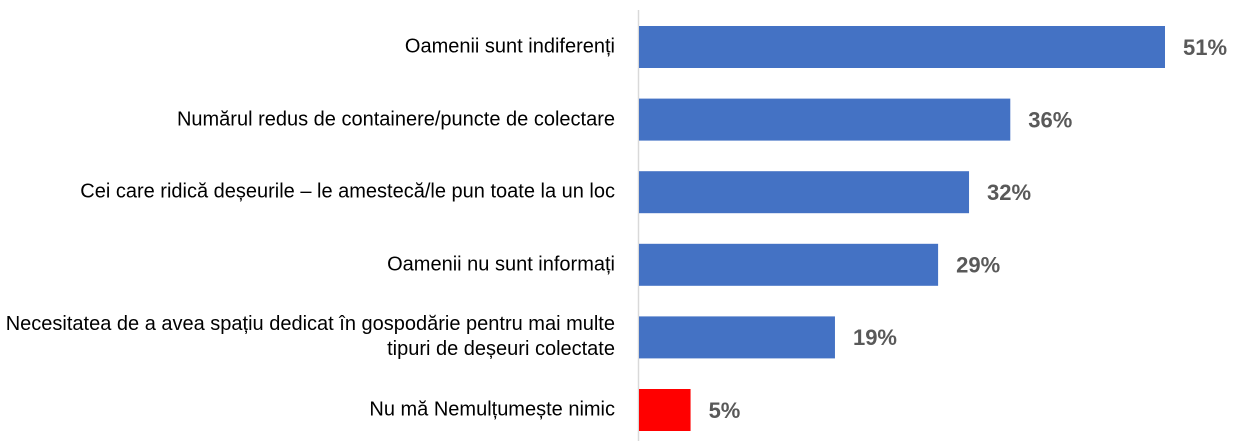 The height and width of the screenshot is (441, 1244). Describe the element at coordinates (875, 337) in the screenshot. I see `value-label: 19%` at that location.